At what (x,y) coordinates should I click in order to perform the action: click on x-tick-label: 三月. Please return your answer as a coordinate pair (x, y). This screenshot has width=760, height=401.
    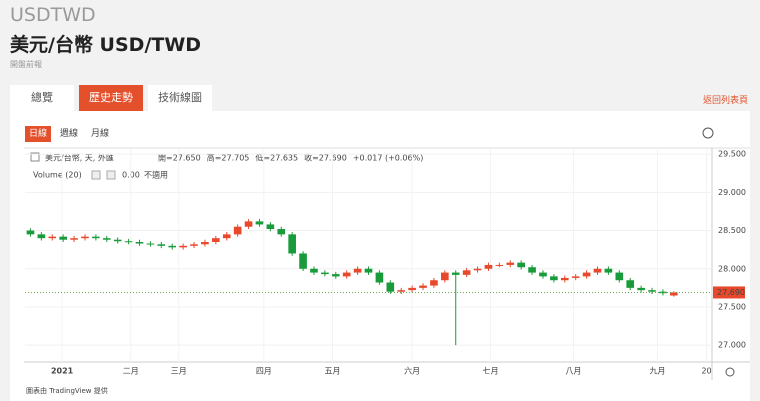
    Looking at the image, I should click on (179, 371).